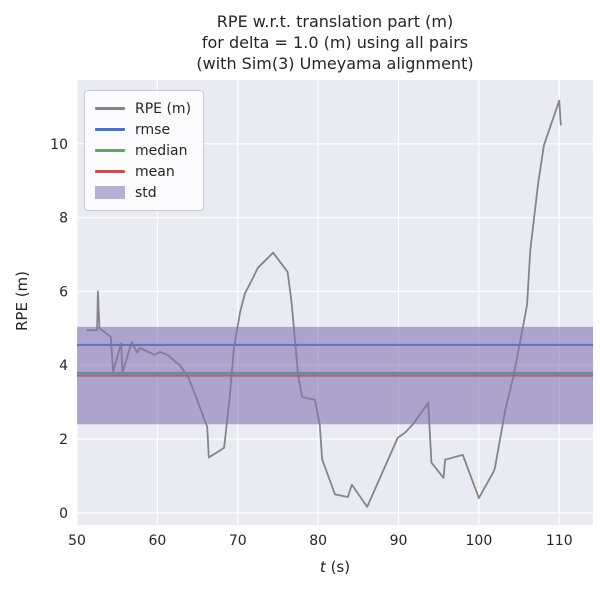  What do you see at coordinates (340, 567) in the screenshot?
I see `x-axis-label-units: (s)` at bounding box center [340, 567].